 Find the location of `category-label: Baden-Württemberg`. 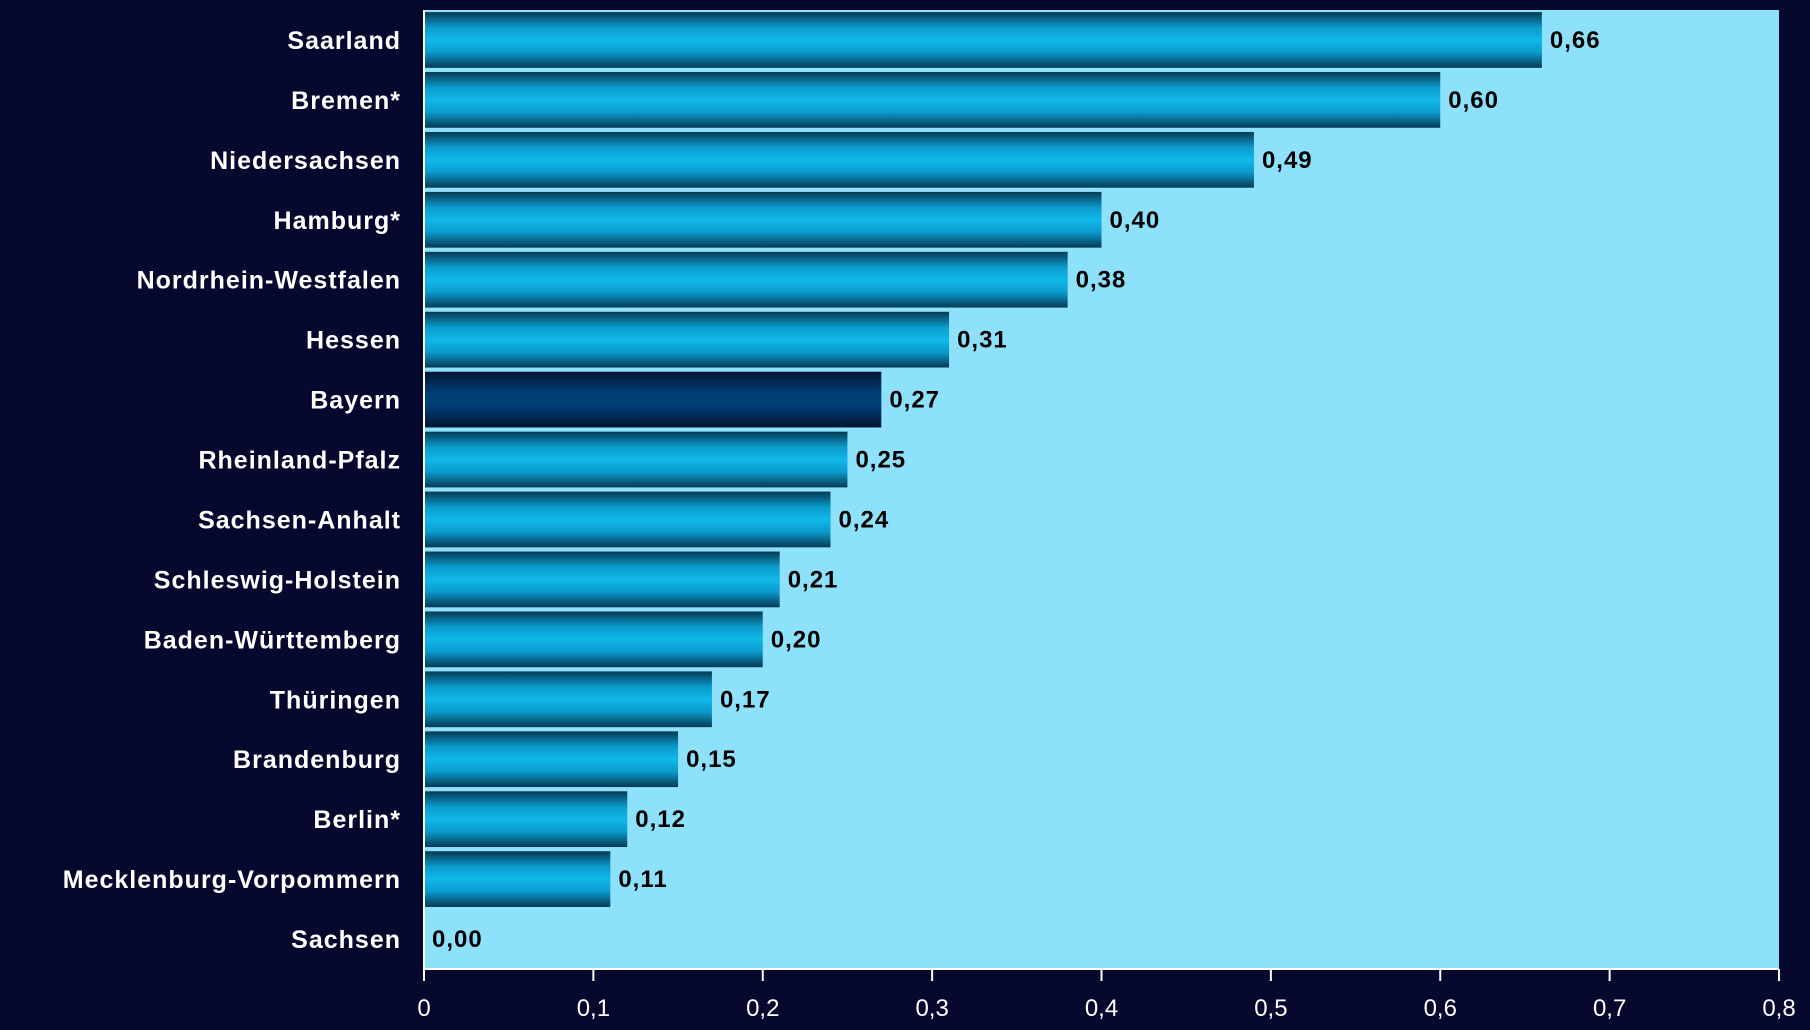

category-label: Baden-Württemberg is located at coordinates (272, 640).